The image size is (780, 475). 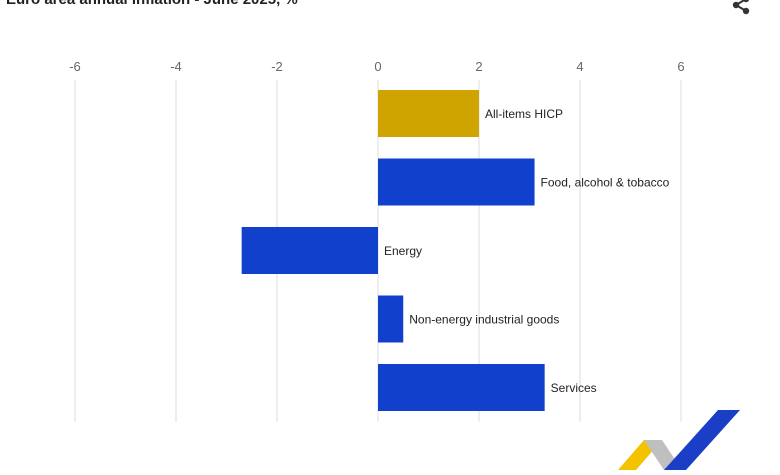 I want to click on bar-all-items-hicp, so click(x=428, y=113).